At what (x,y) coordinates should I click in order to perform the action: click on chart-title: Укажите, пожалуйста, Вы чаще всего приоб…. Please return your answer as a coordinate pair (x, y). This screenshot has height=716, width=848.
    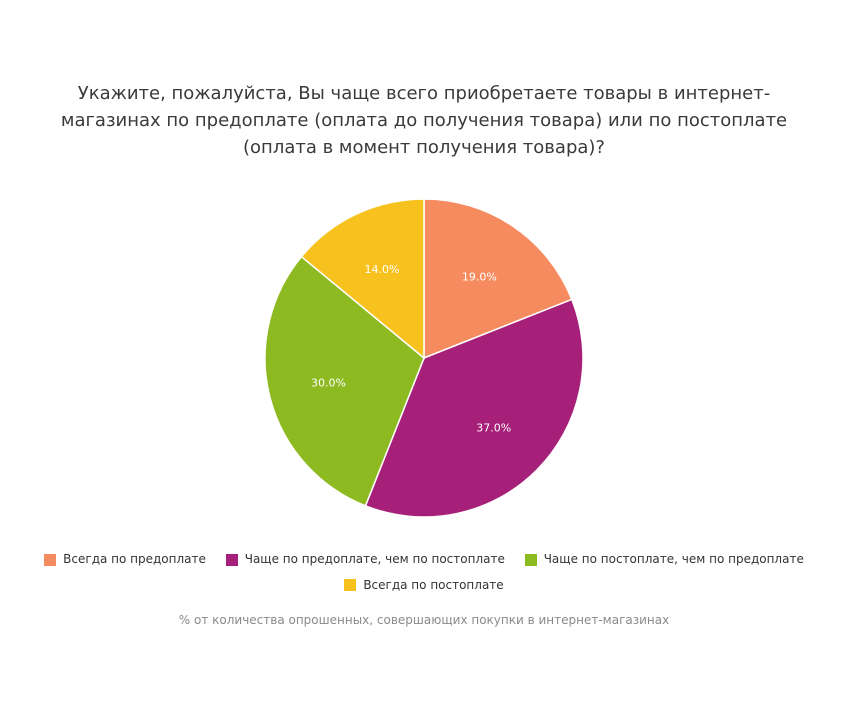
    Looking at the image, I should click on (424, 120).